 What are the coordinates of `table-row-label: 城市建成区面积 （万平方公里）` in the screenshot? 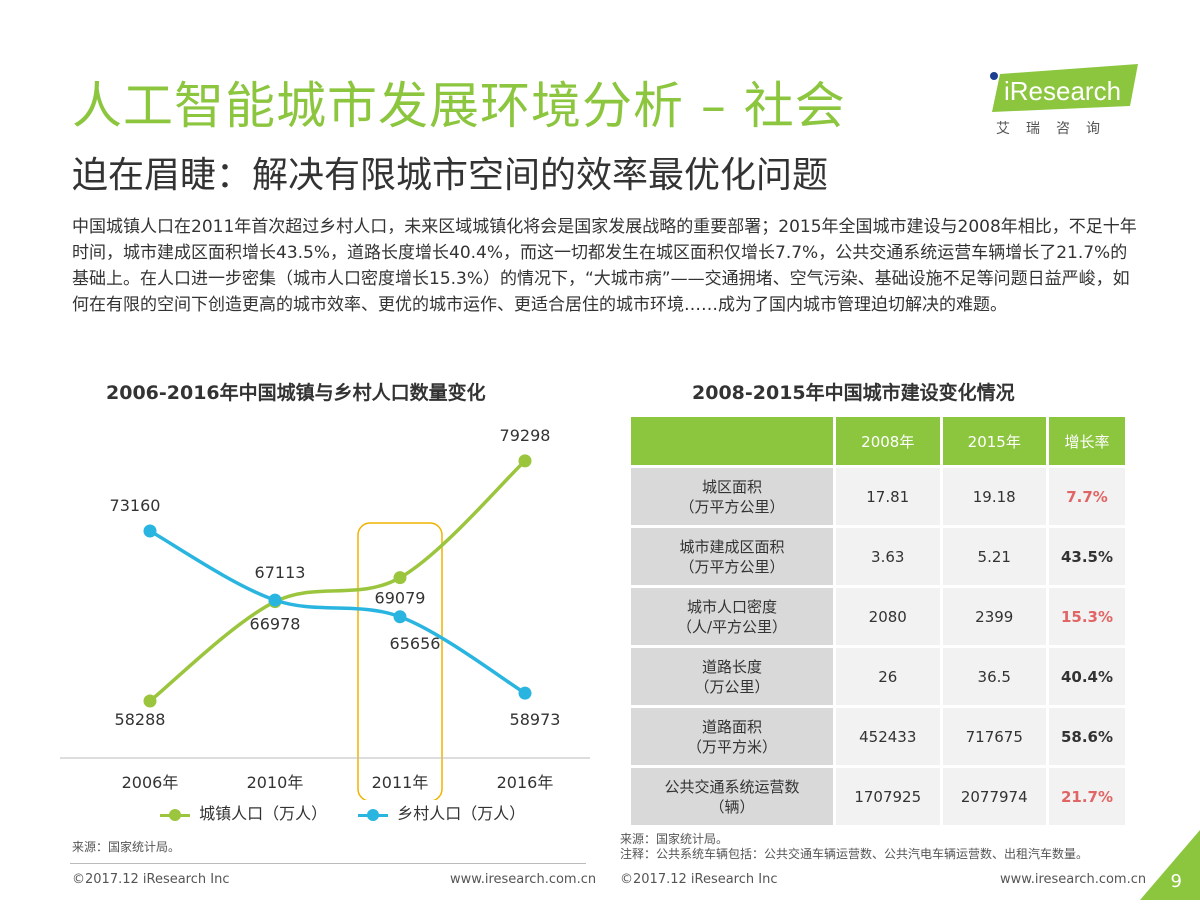 It's located at (732, 556).